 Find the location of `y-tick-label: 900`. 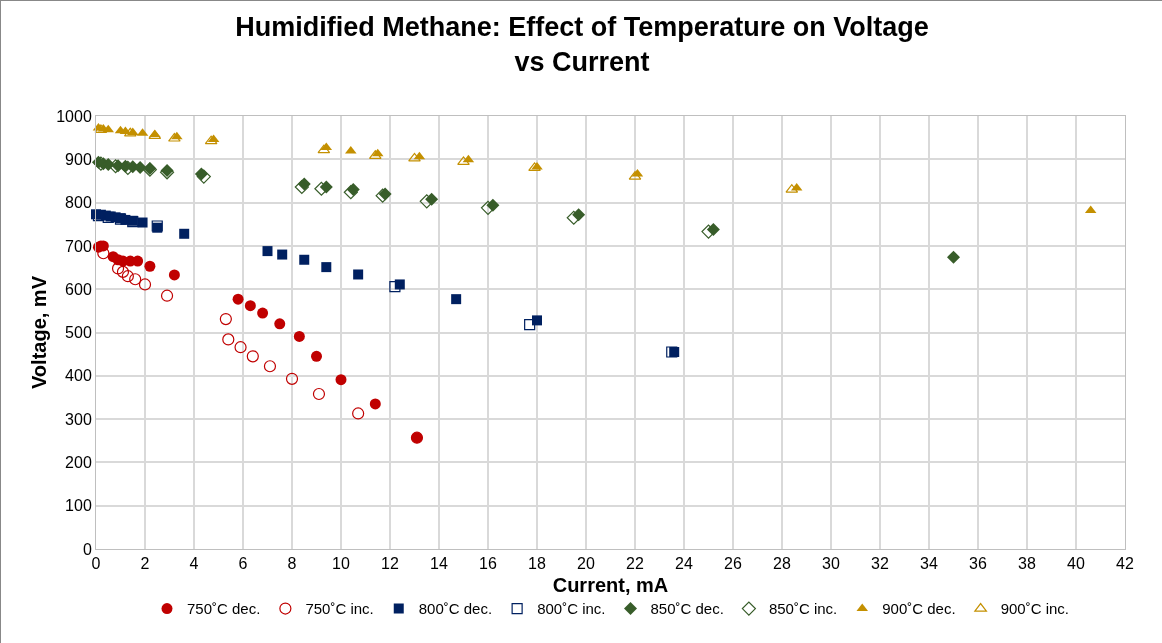

y-tick-label: 900 is located at coordinates (78, 159).